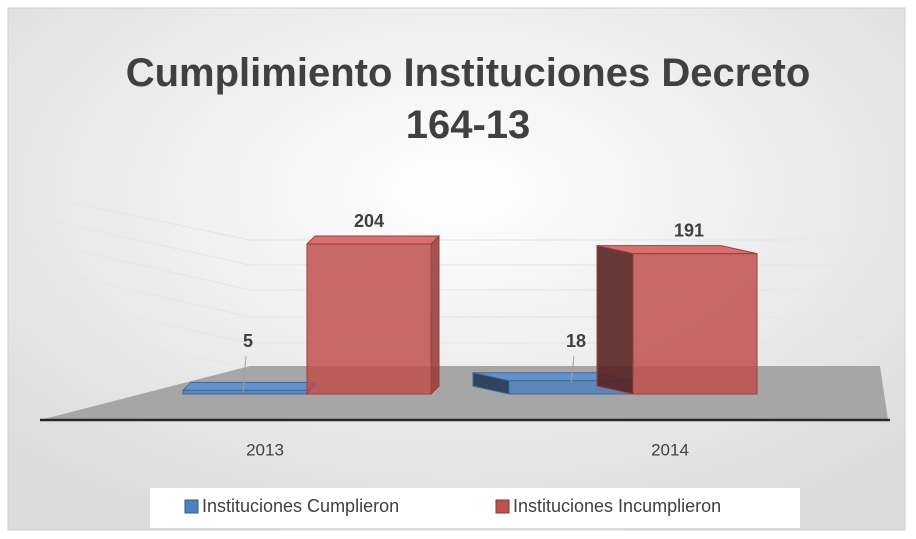 The image size is (916, 539). What do you see at coordinates (617, 506) in the screenshot?
I see `legend-label: Instituciones Incumplieron` at bounding box center [617, 506].